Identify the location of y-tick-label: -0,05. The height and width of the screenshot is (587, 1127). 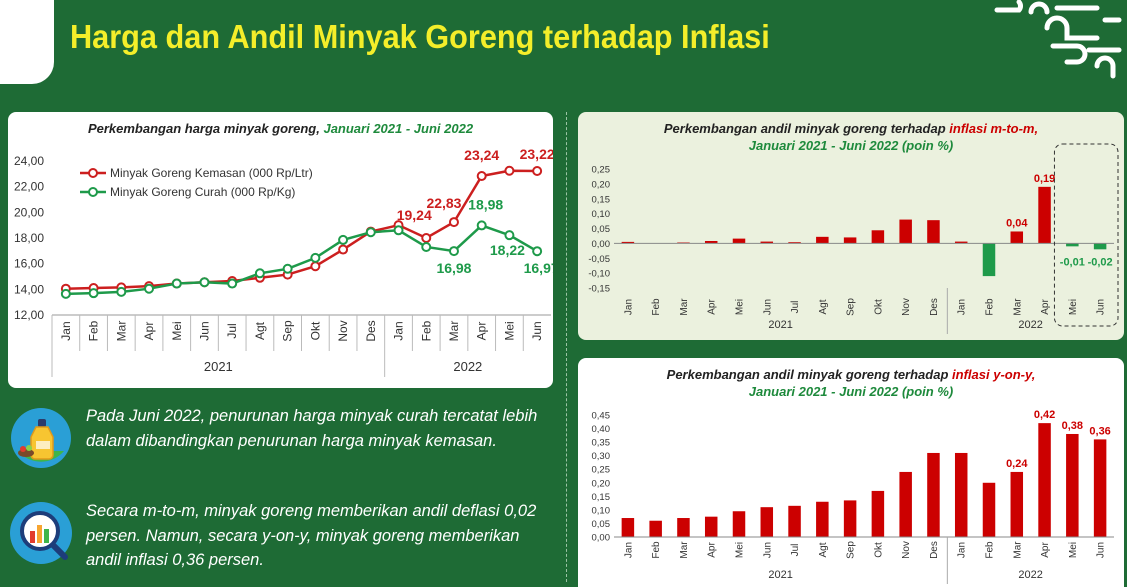
(599, 259).